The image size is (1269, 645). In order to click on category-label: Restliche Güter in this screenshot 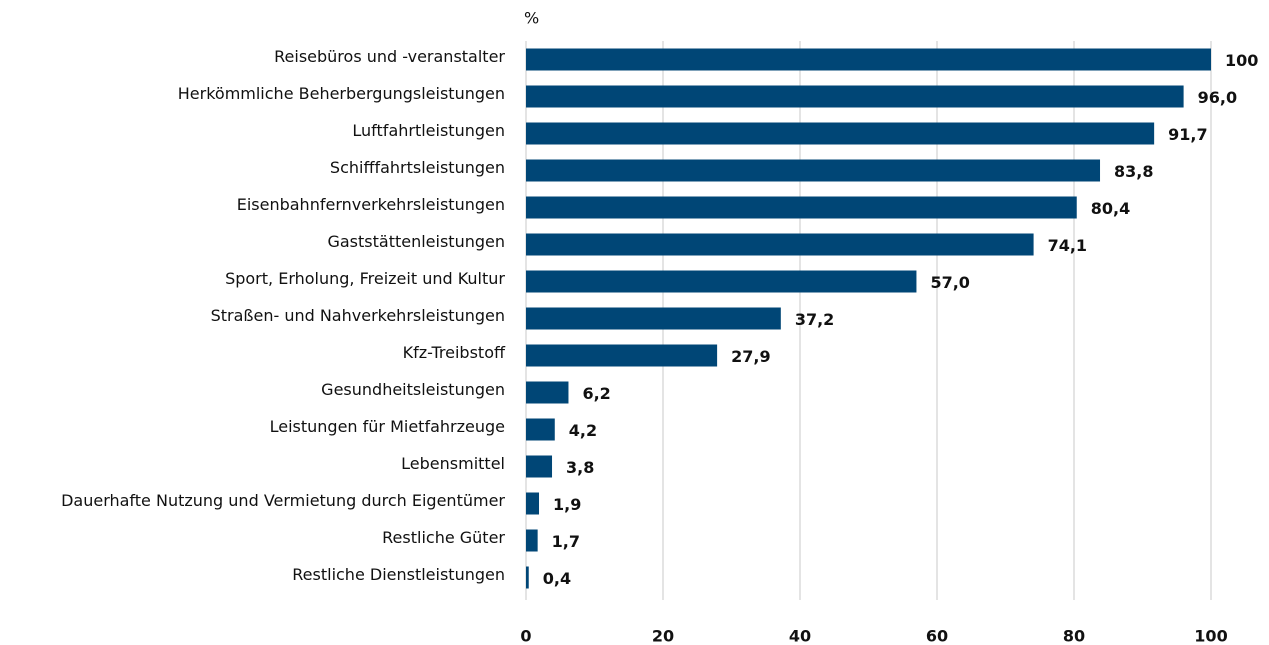, I will do `click(443, 537)`.